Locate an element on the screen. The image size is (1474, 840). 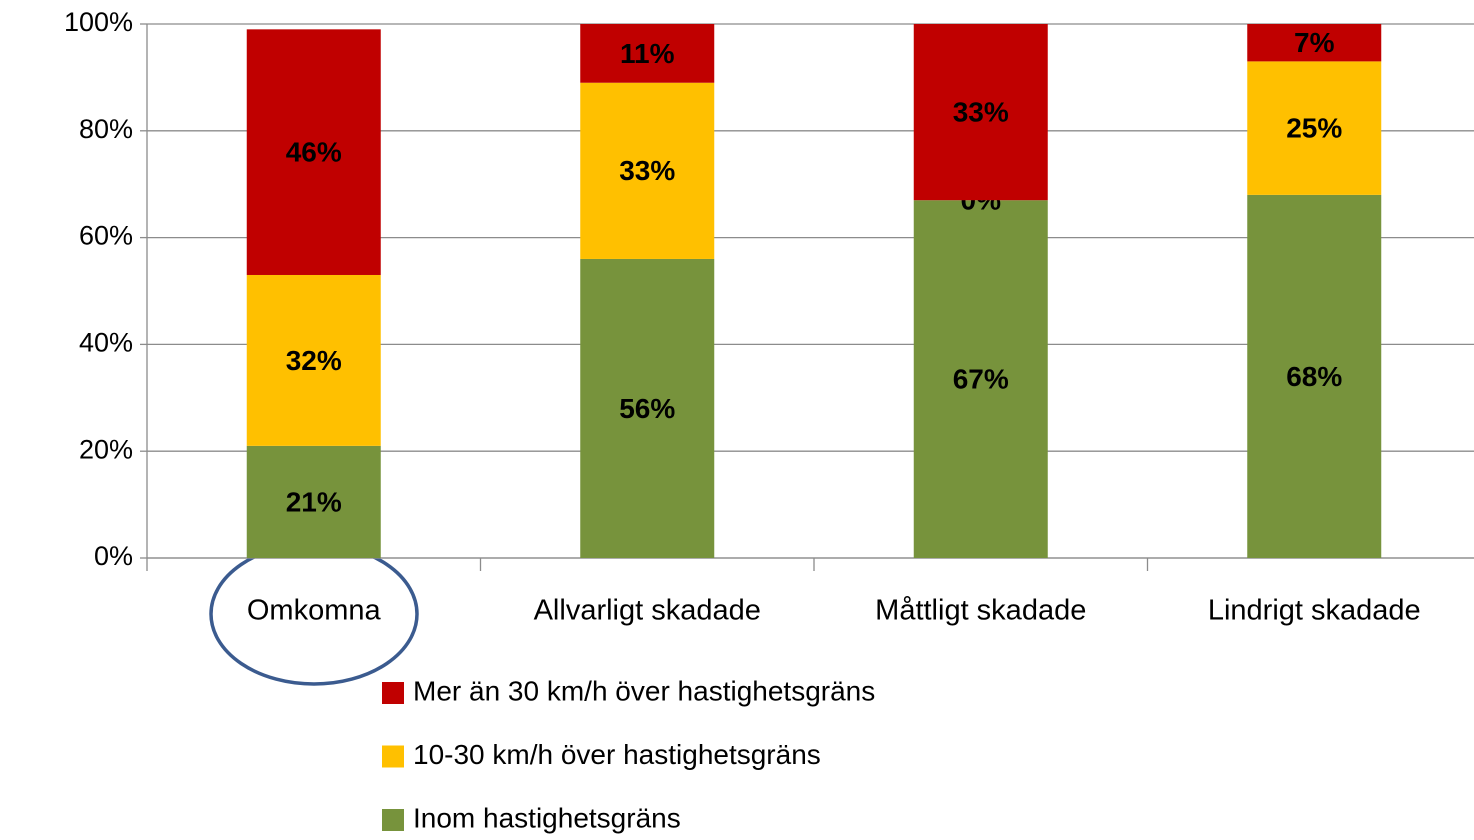
data-label: 68% is located at coordinates (1314, 376).